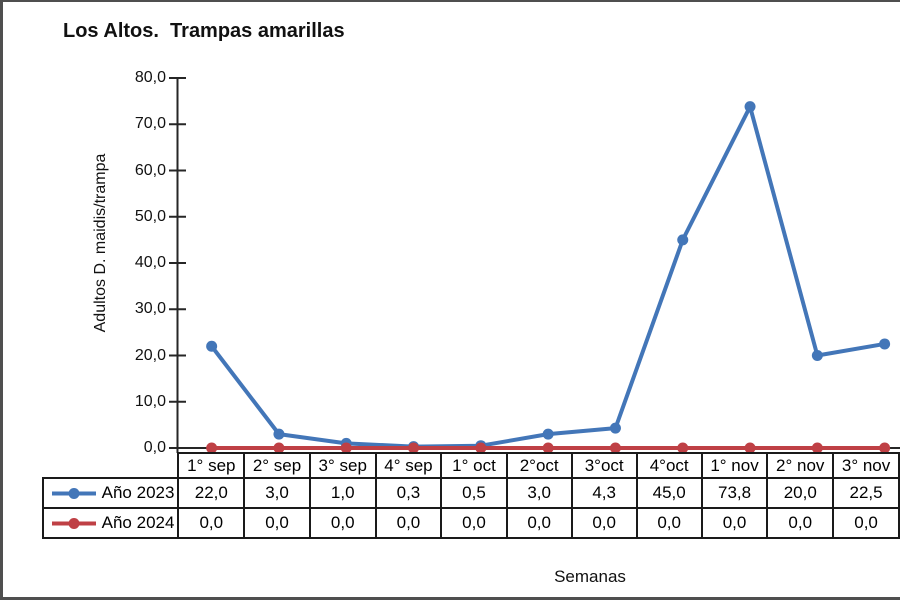 The height and width of the screenshot is (600, 900). Describe the element at coordinates (604, 493) in the screenshot. I see `value-cell: 4,3` at that location.